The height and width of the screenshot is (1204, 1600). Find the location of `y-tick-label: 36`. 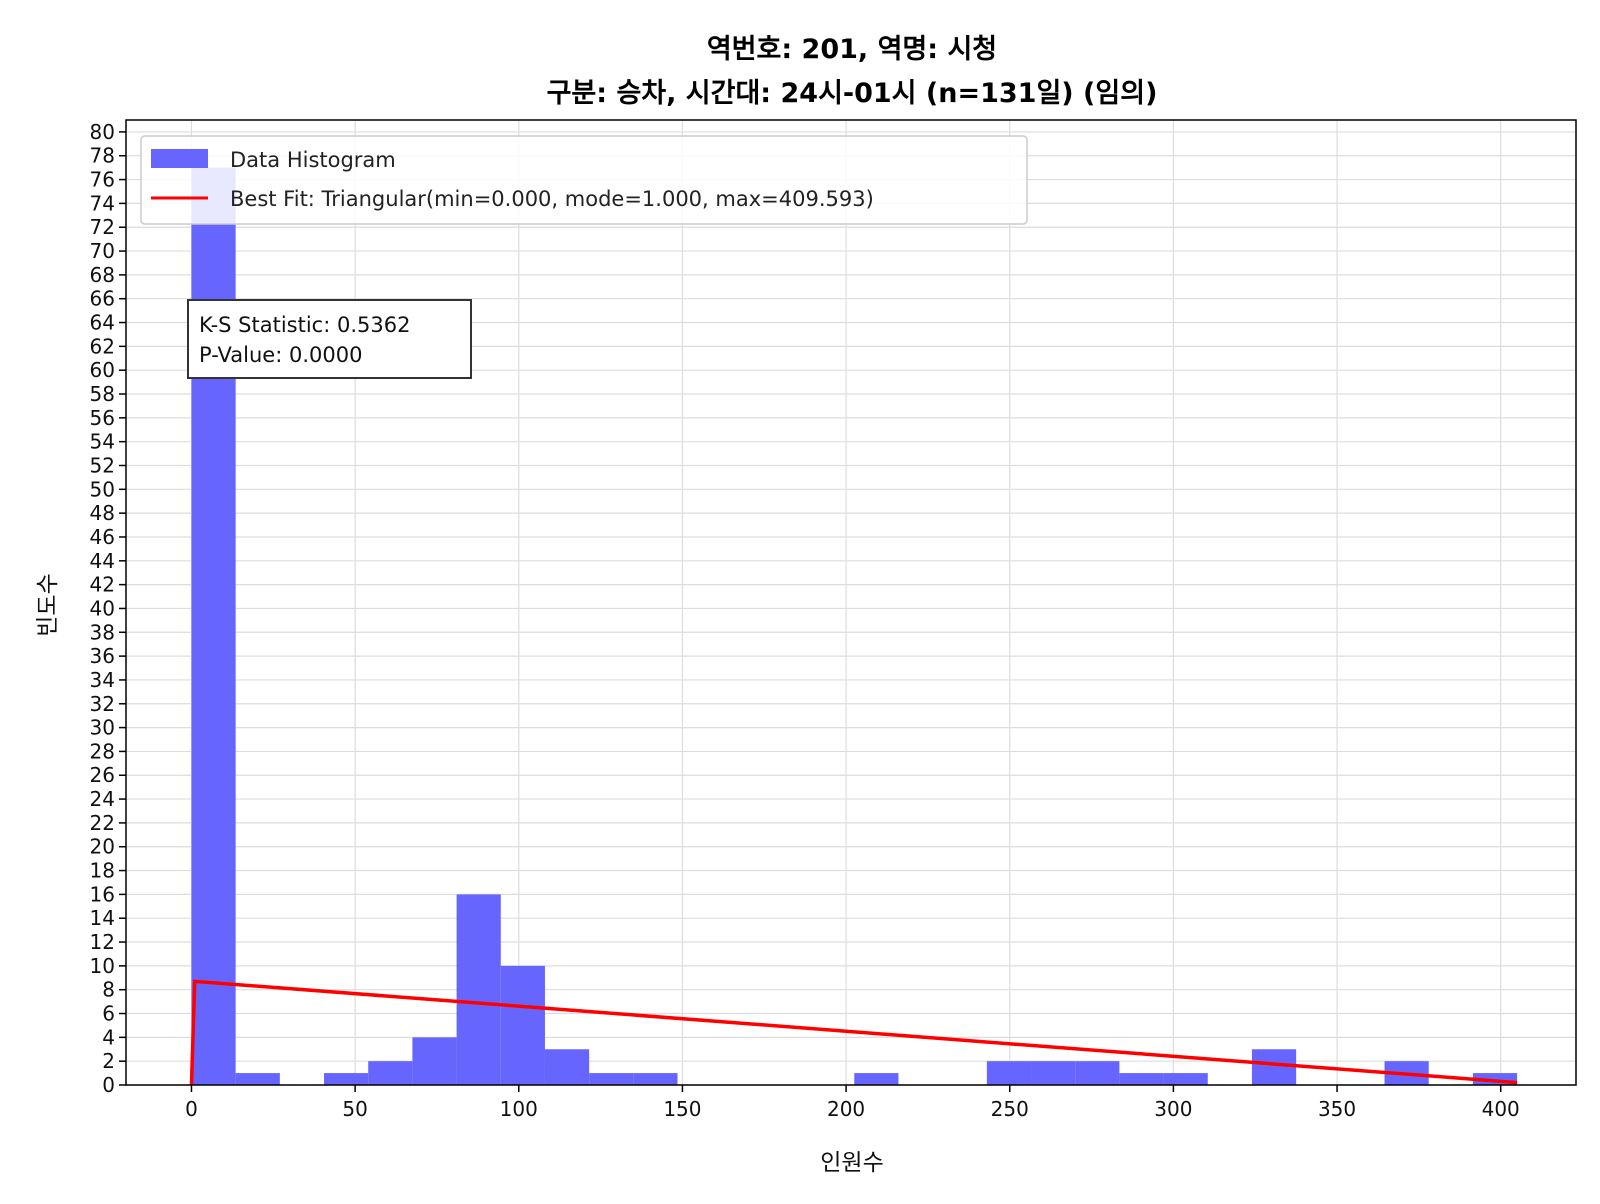

y-tick-label: 36 is located at coordinates (102, 656).